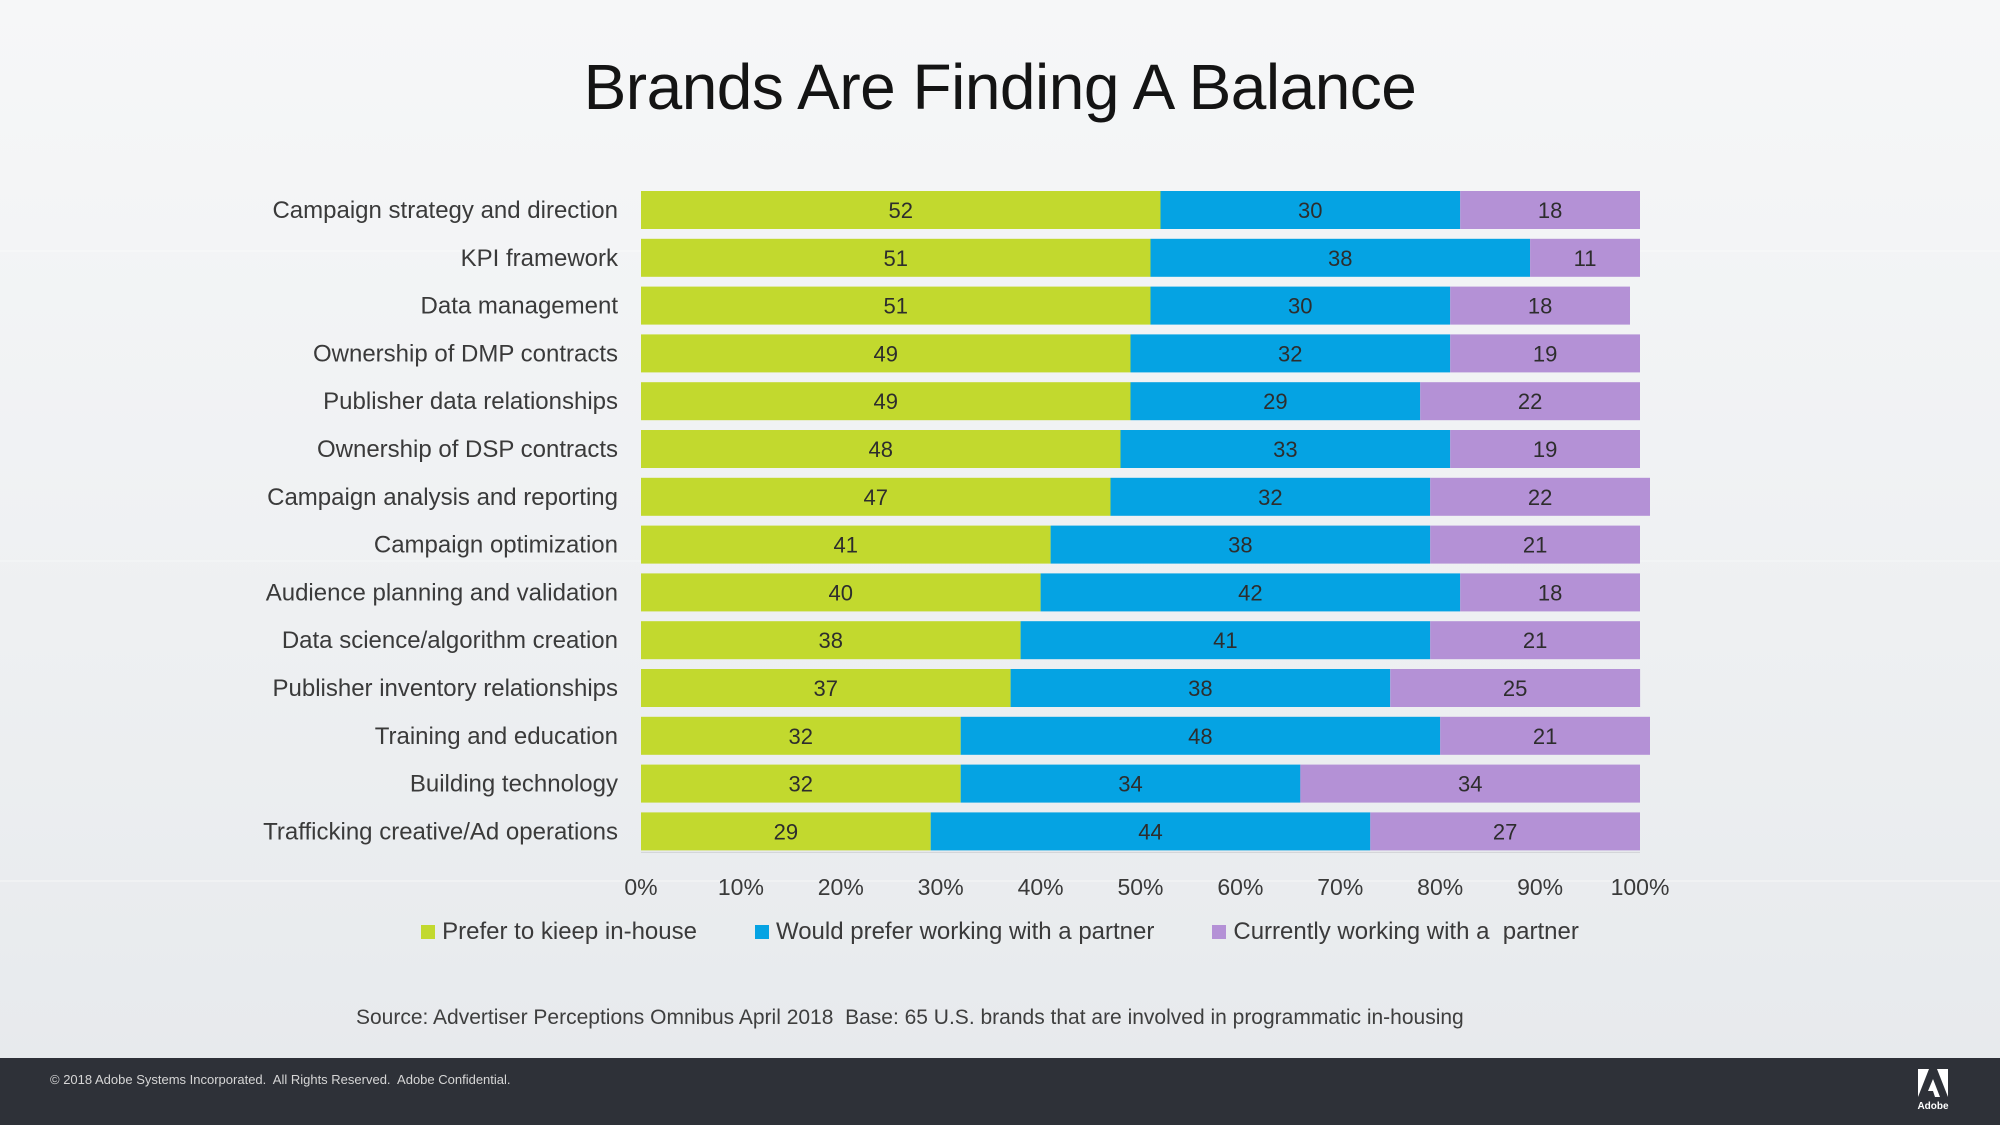 This screenshot has width=2000, height=1125. I want to click on data-label-prefer-partner-kpi-framework: 38, so click(1340, 258).